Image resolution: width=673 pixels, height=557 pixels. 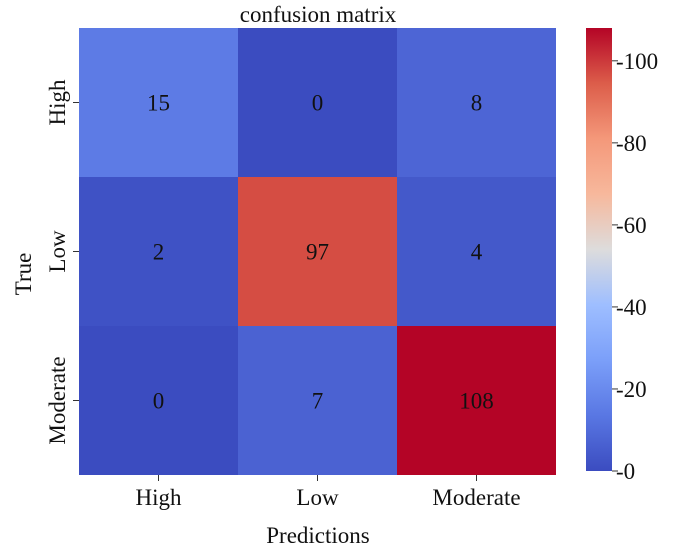 I want to click on colorbar-tick-label: -20, so click(x=631, y=389).